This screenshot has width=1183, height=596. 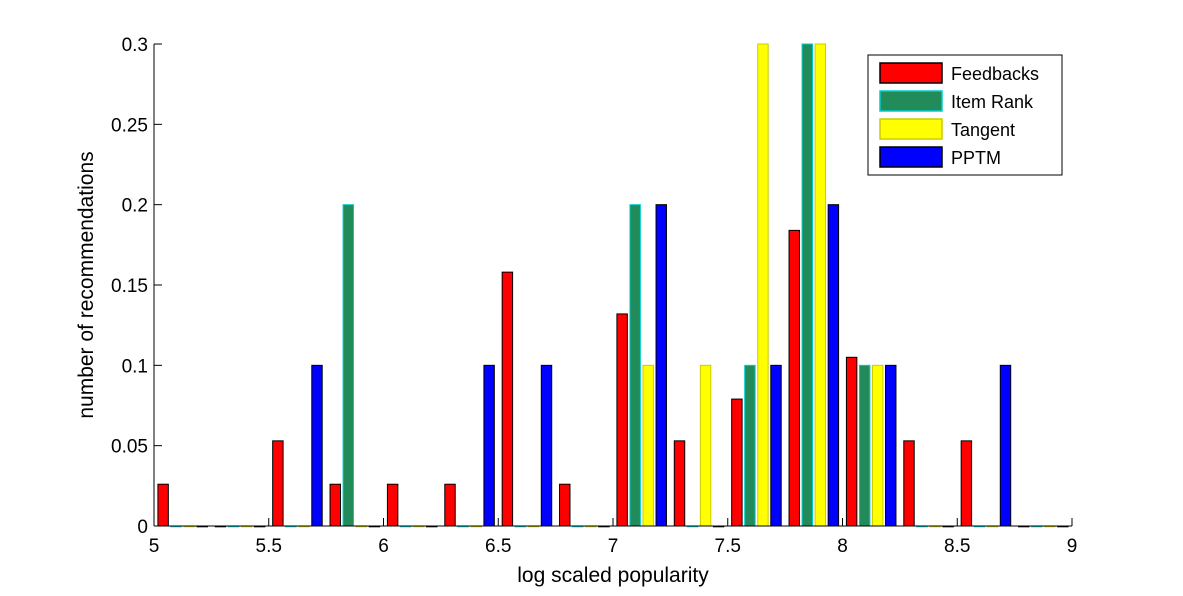 I want to click on y-tick-label: 0.15, so click(x=129, y=286).